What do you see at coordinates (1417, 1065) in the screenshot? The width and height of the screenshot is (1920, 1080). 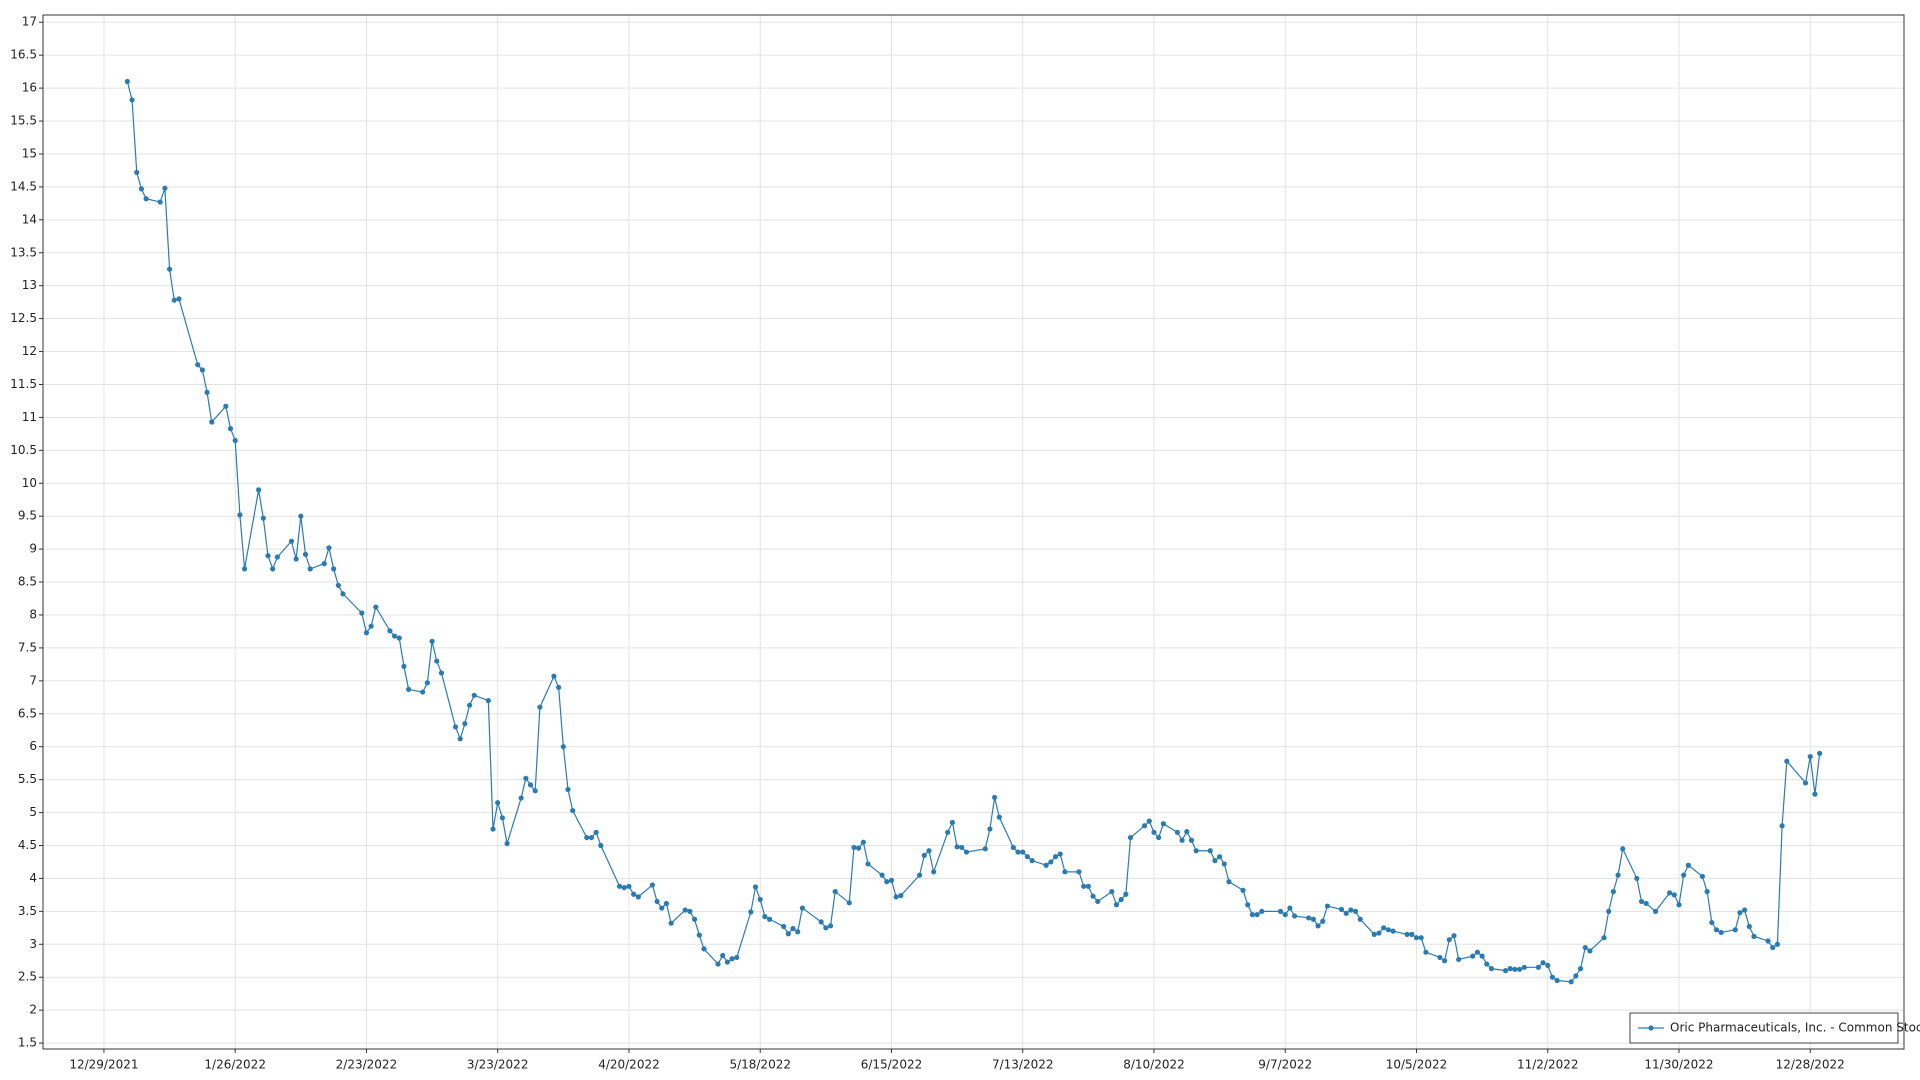 I see `x-tick-label: 10/5/2022` at bounding box center [1417, 1065].